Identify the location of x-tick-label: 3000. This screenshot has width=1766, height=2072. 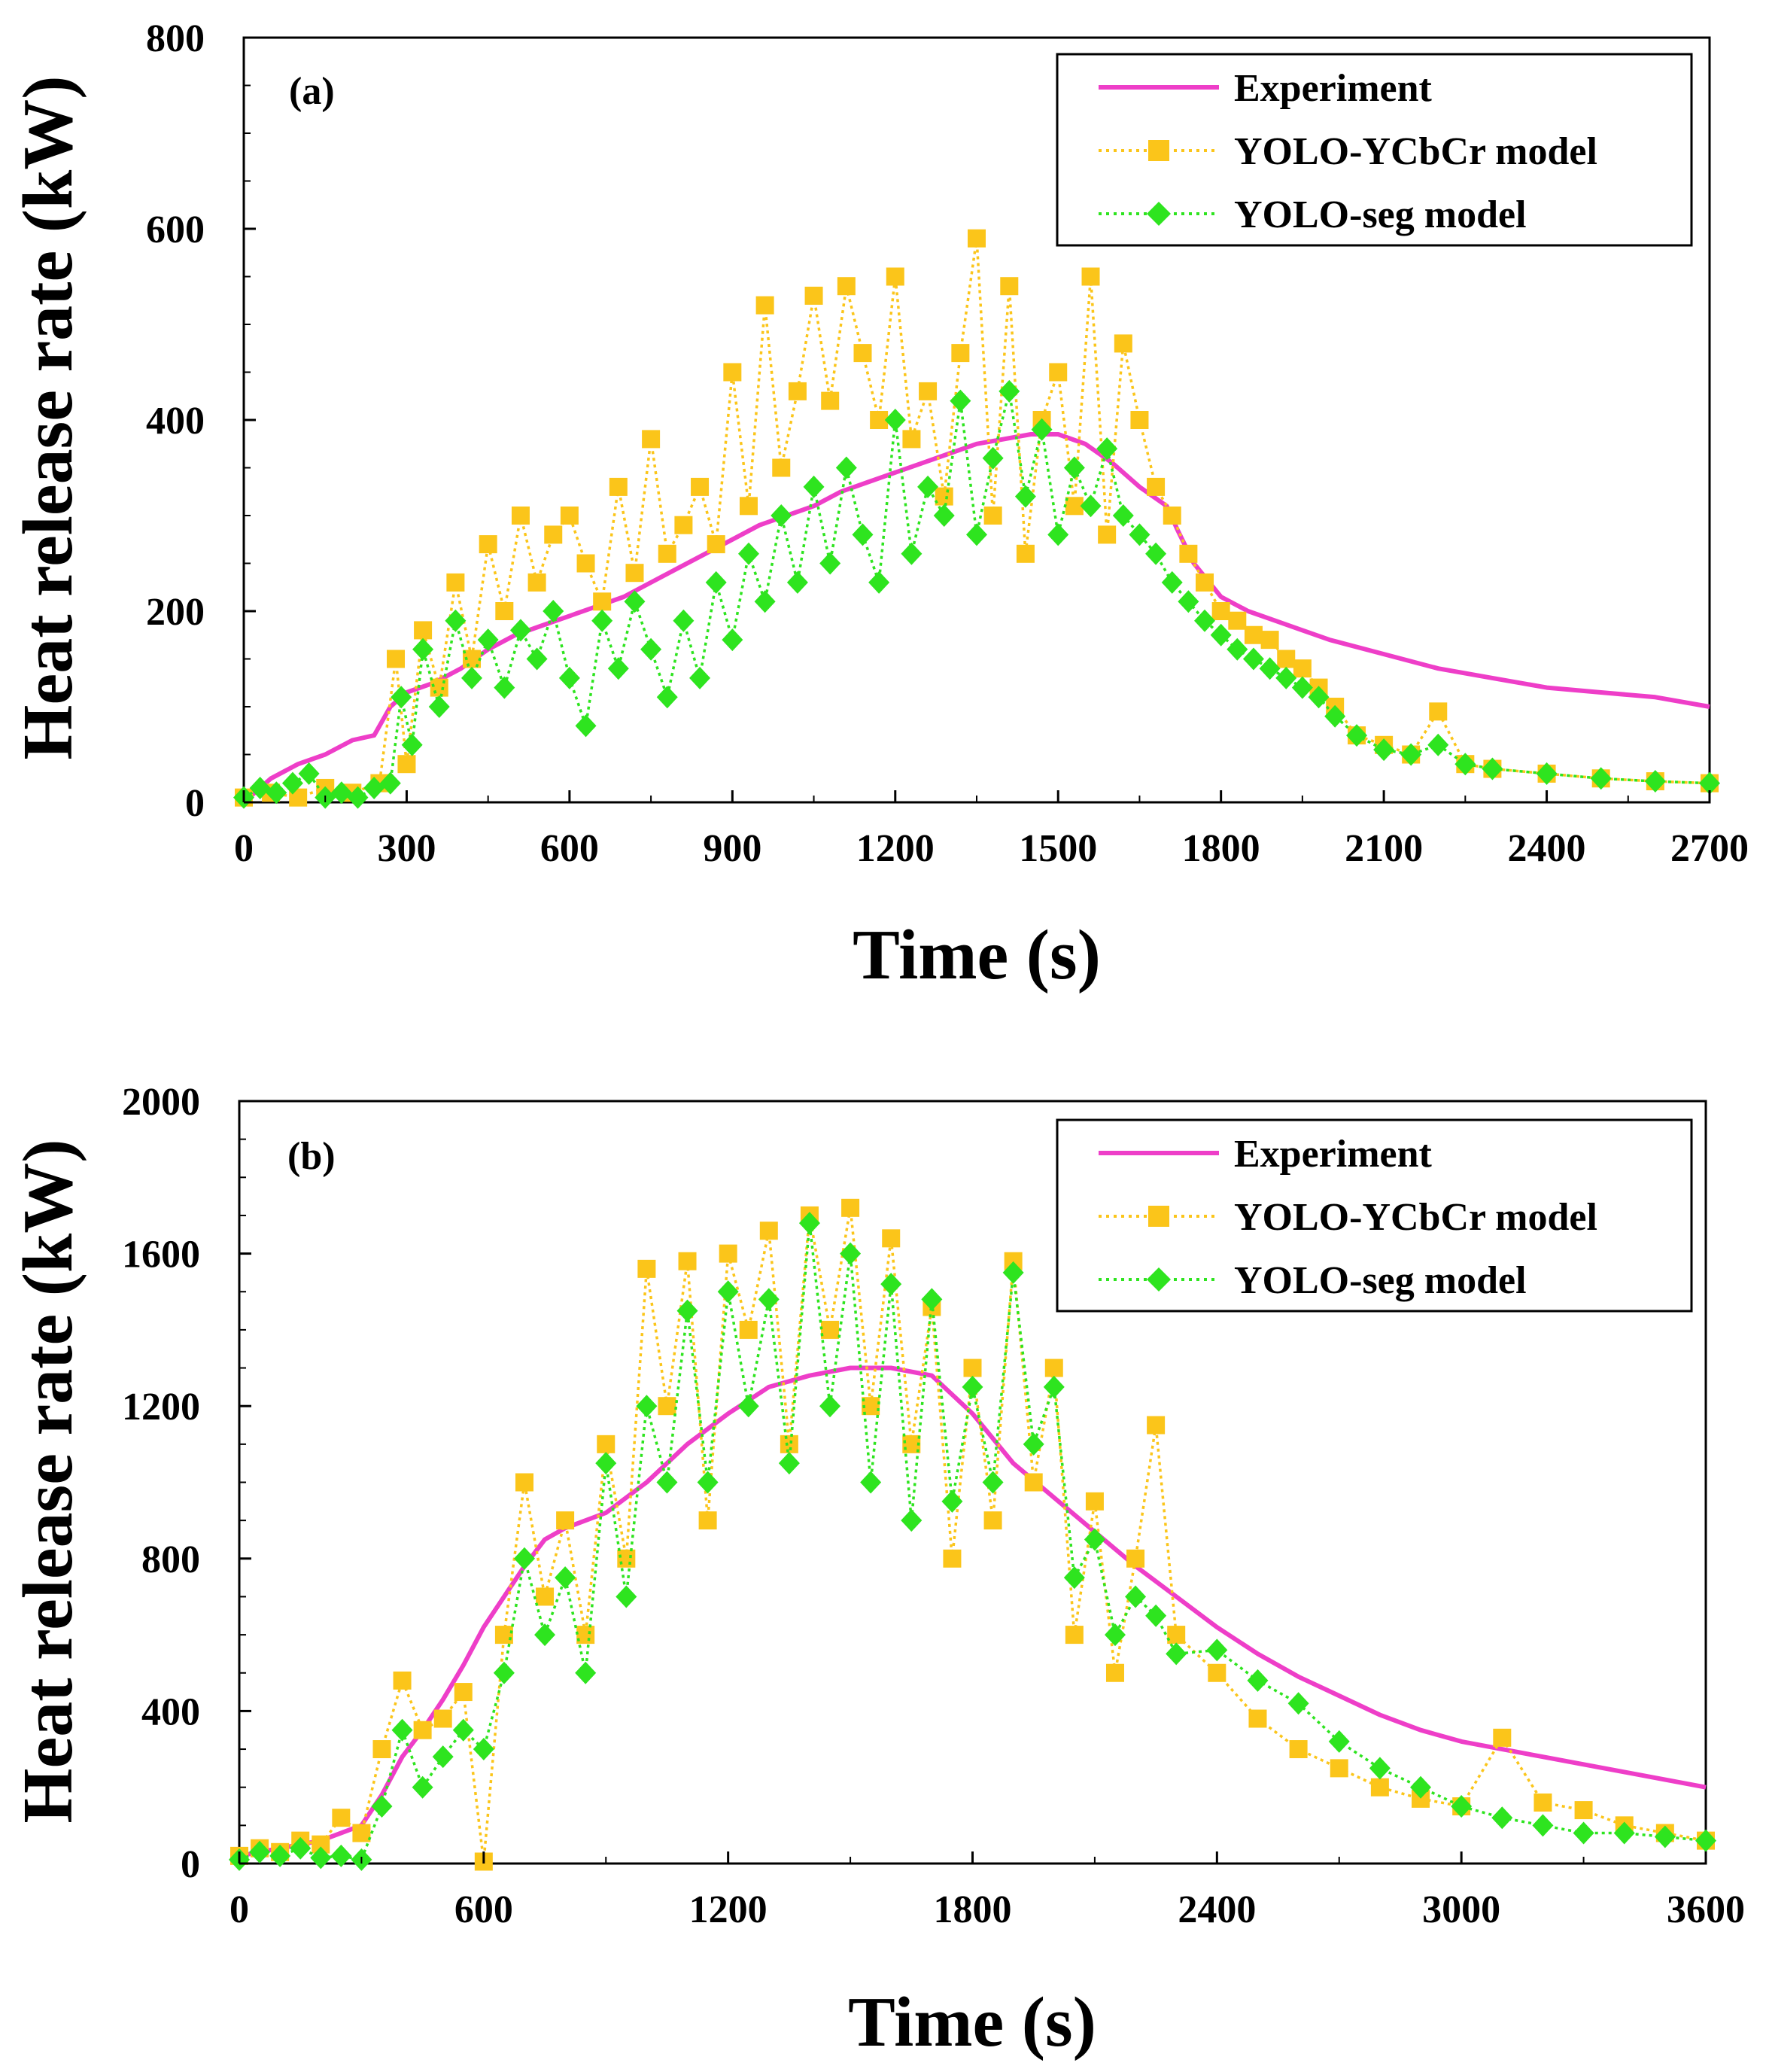
(1461, 1909).